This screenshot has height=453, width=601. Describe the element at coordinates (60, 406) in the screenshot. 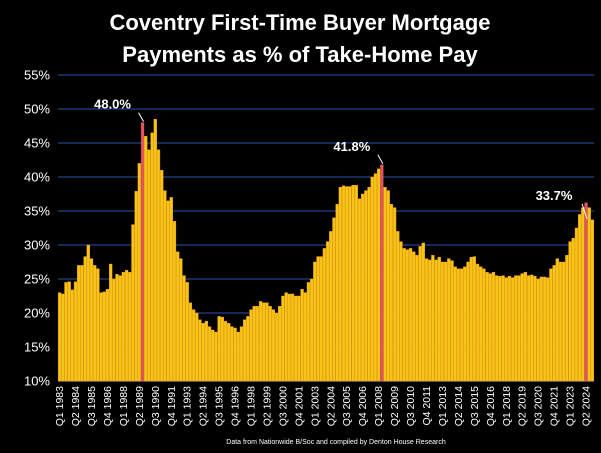

I see `x-tick-label: Q1 1983` at that location.